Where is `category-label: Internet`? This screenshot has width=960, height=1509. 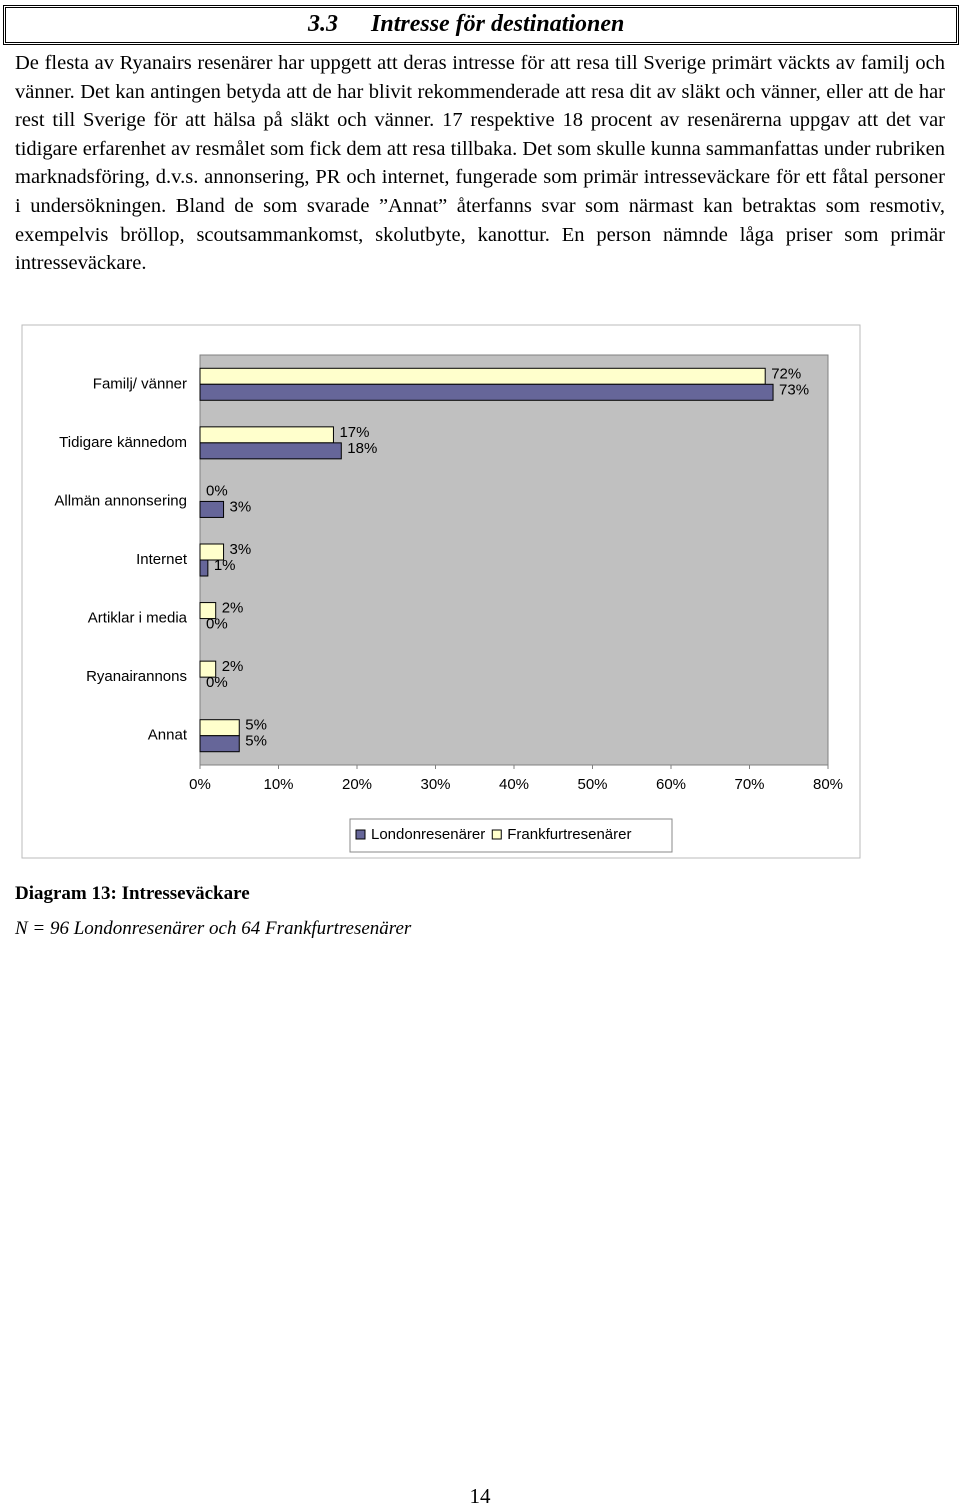 category-label: Internet is located at coordinates (162, 559).